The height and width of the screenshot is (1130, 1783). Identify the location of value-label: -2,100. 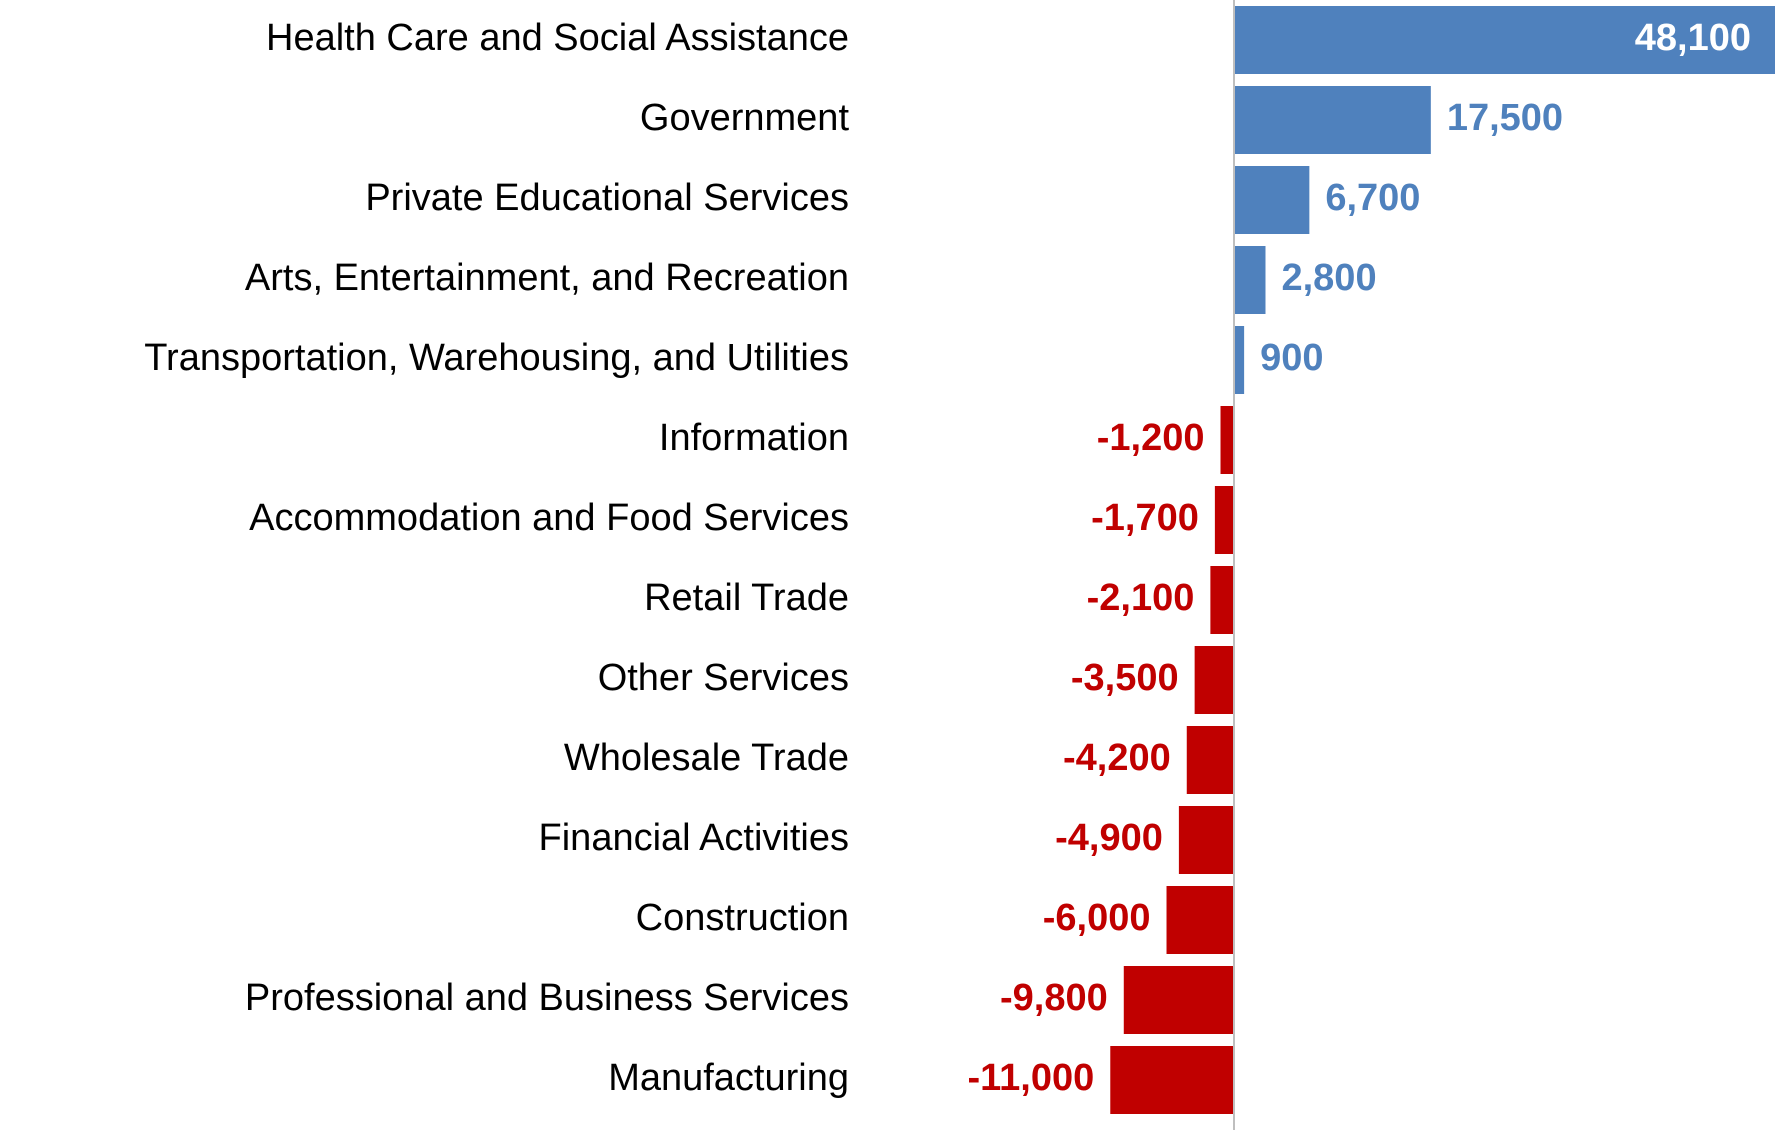
(1141, 598).